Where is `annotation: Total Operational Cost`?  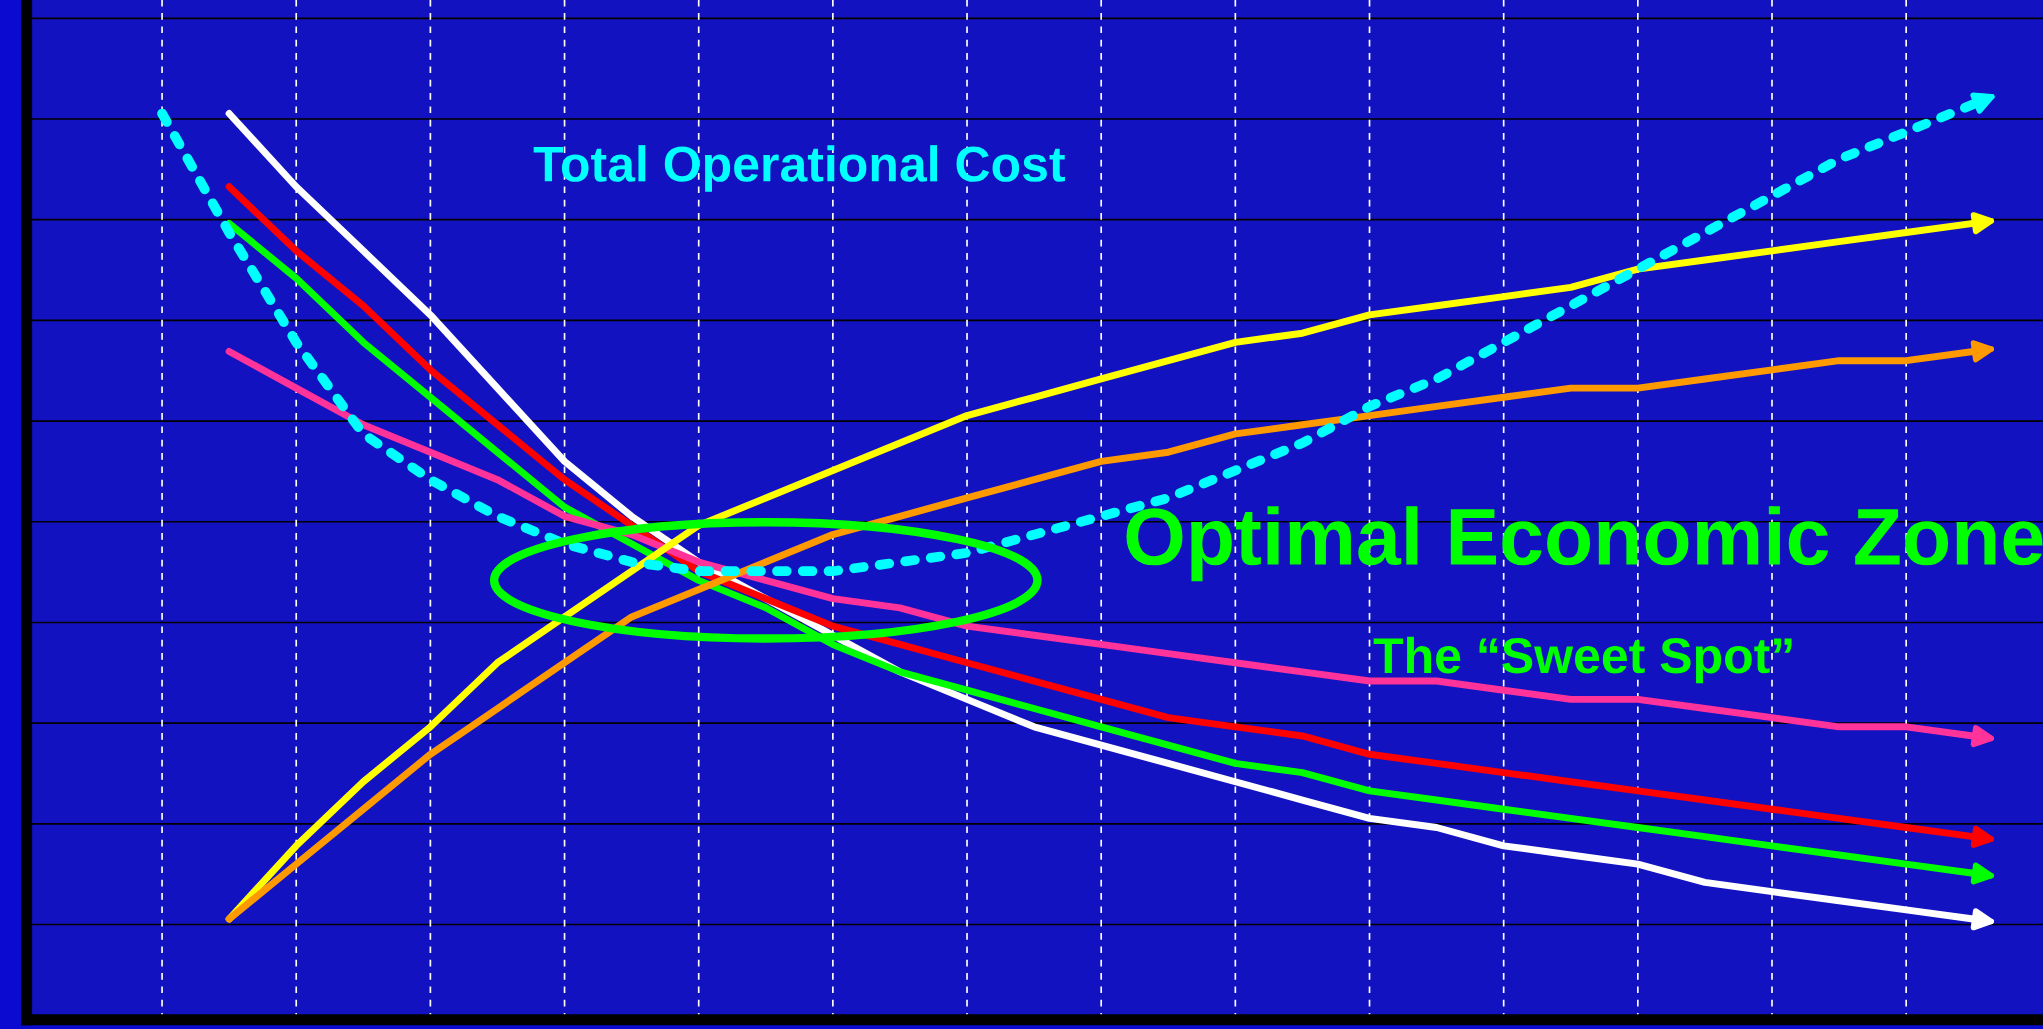
annotation: Total Operational Cost is located at coordinates (799, 168).